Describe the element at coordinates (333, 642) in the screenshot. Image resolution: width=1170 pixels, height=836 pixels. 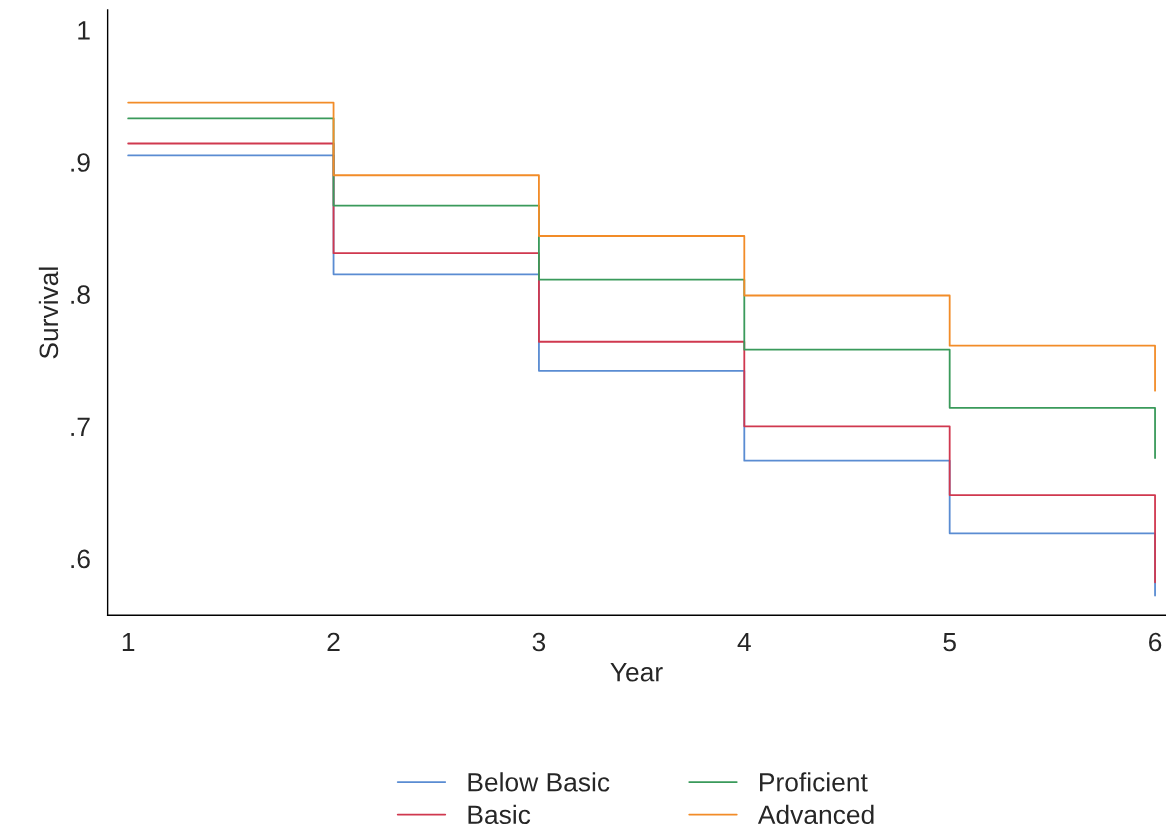
I see `x-tick-label: 2` at that location.